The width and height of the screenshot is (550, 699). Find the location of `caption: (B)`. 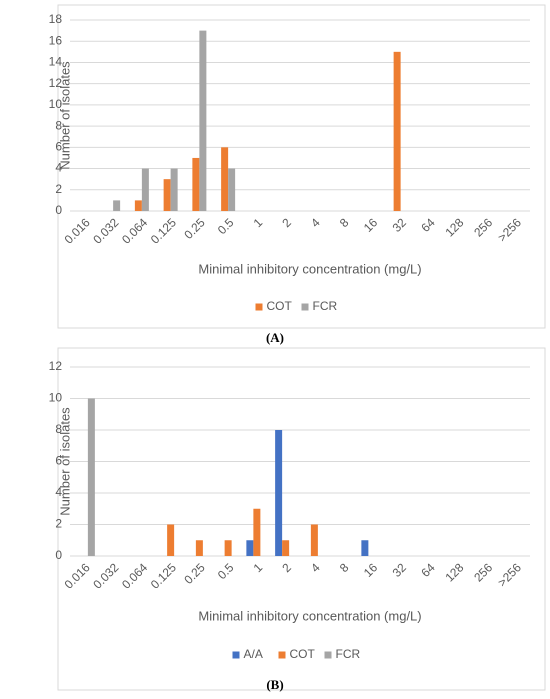

caption: (B) is located at coordinates (274, 684).